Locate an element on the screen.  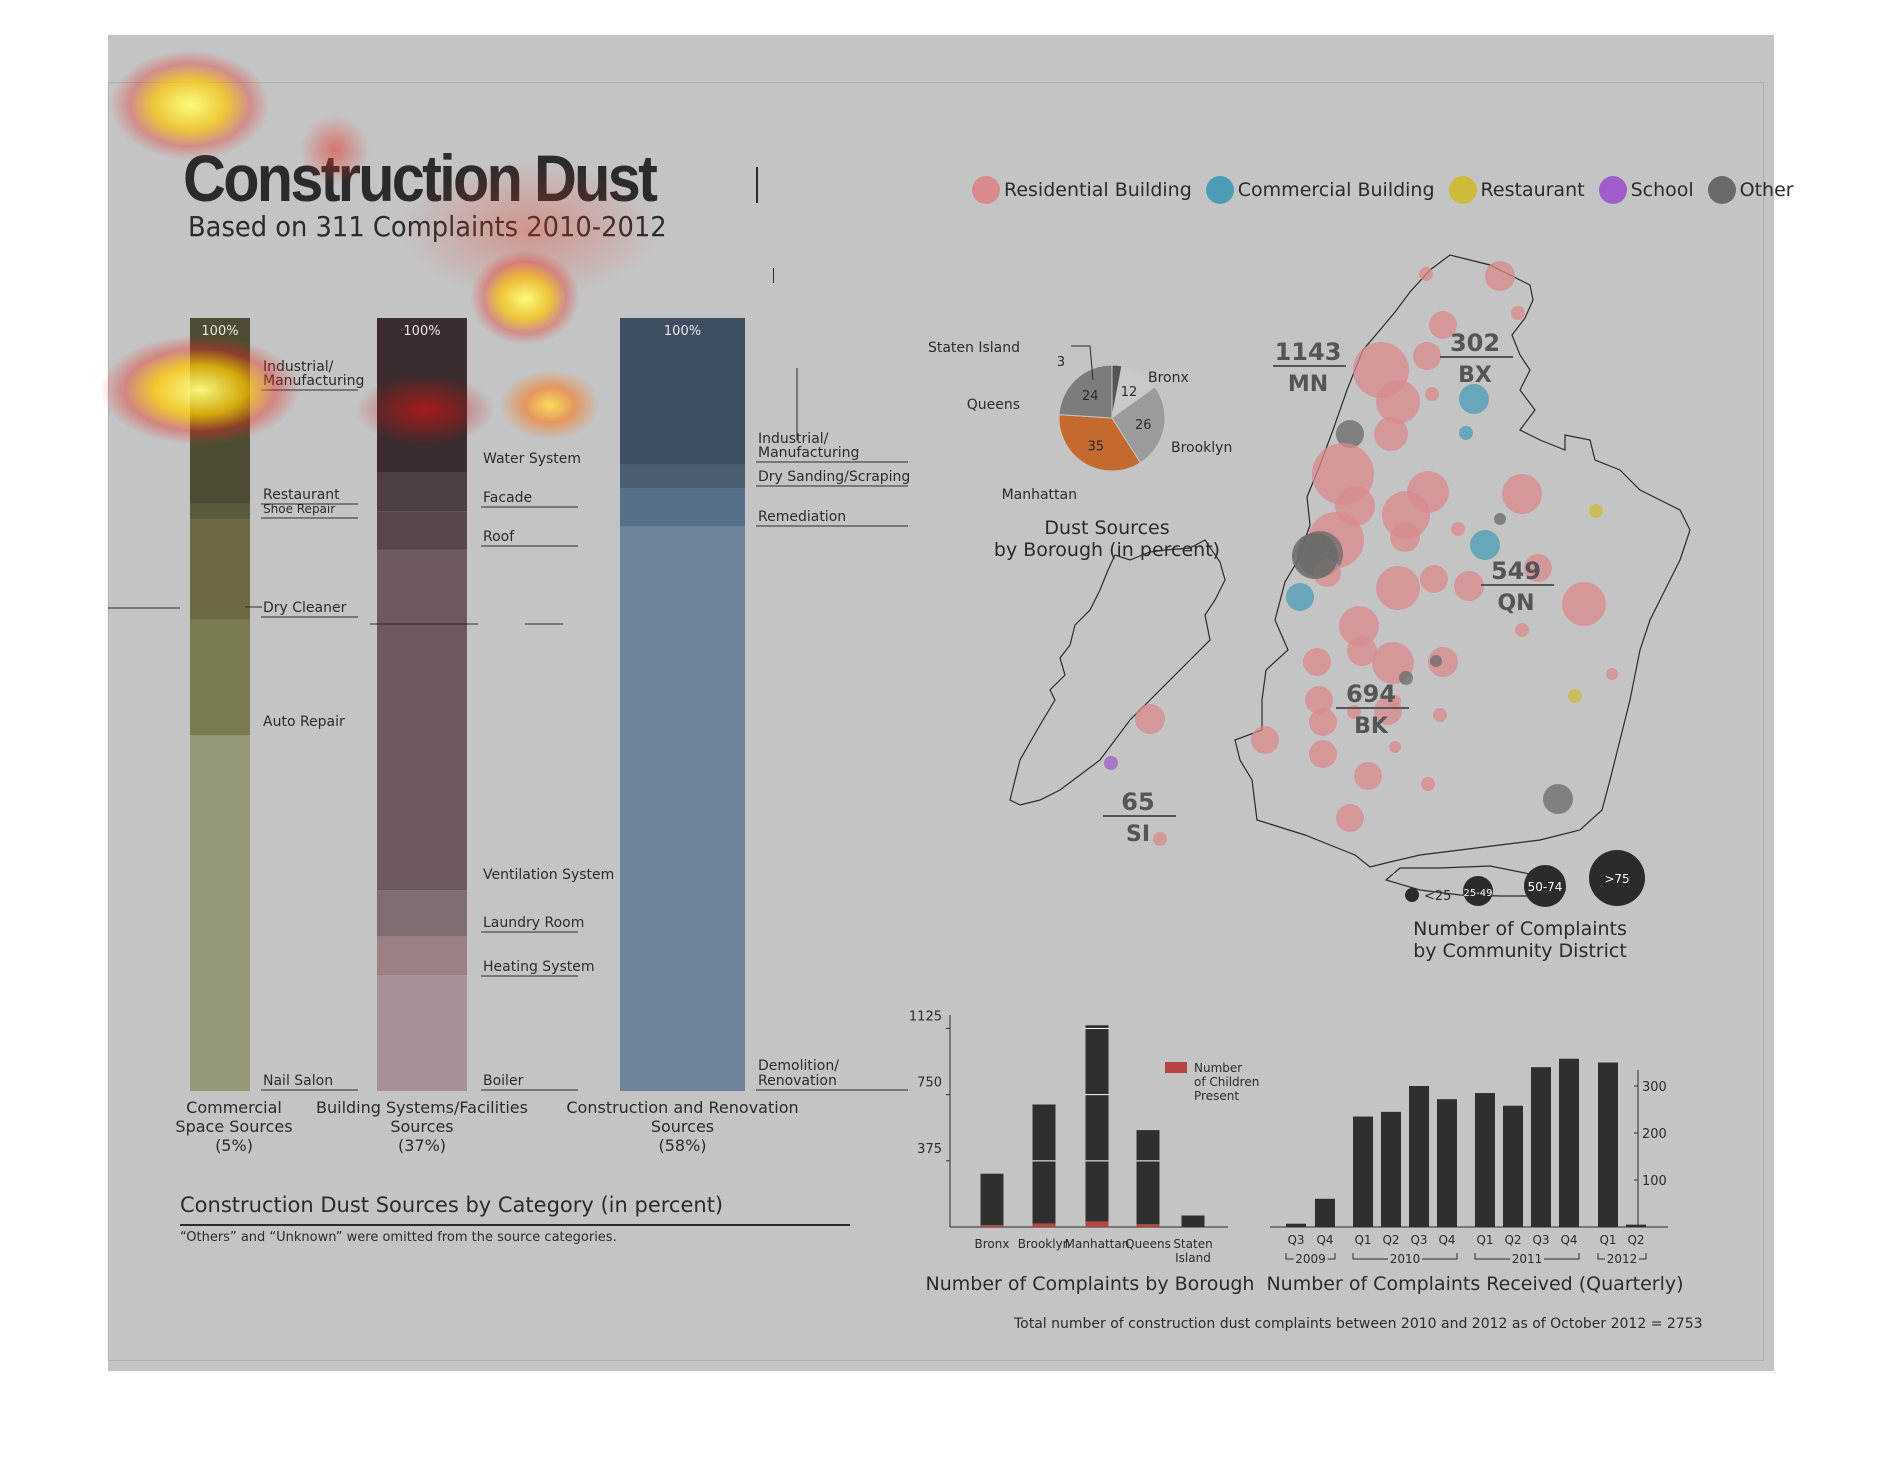
year-label: 2011 is located at coordinates (1527, 1259).